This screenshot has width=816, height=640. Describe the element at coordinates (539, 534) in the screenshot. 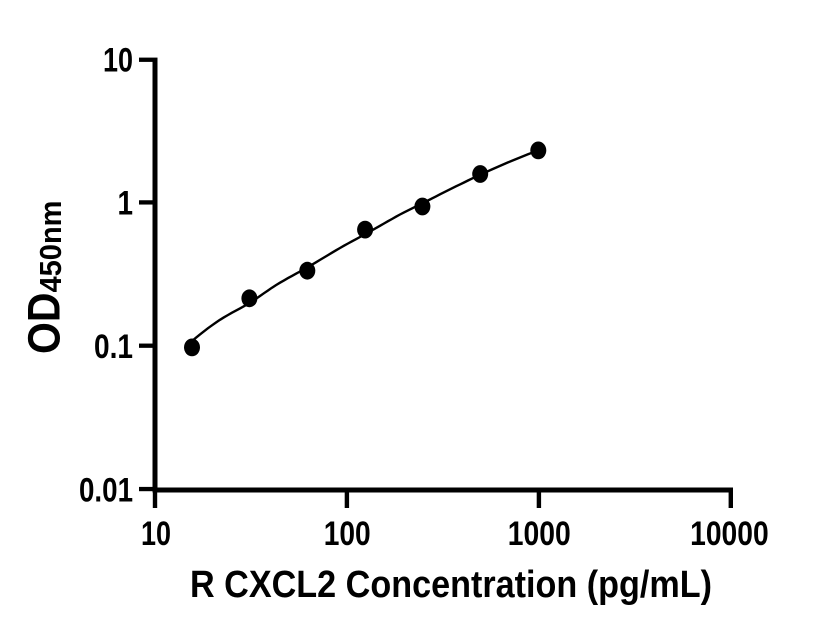

I see `svg-text: 1000` at that location.